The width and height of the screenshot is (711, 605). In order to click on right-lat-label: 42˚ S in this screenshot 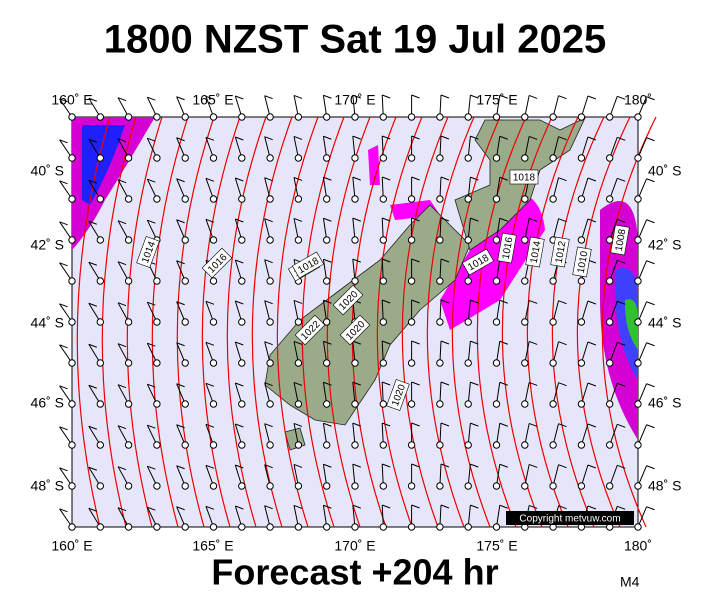, I will do `click(664, 245)`.